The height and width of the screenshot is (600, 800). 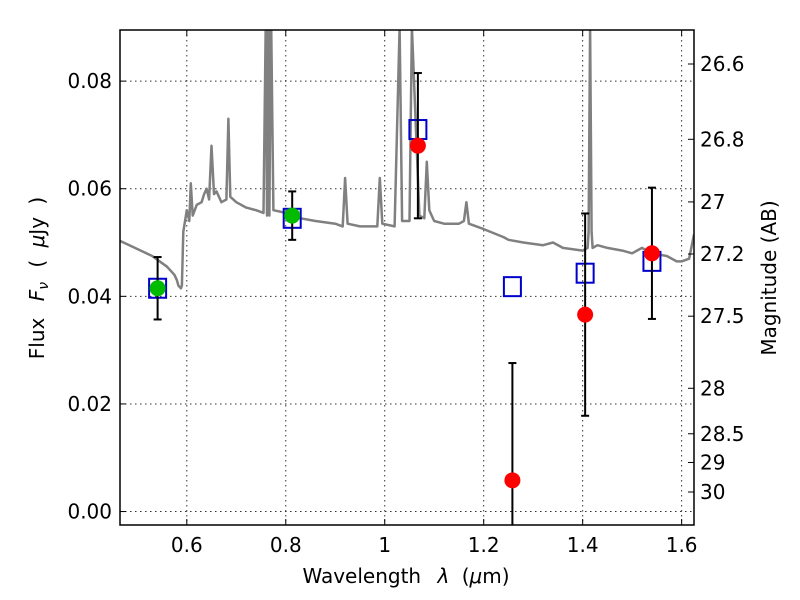 I want to click on right-tick-label: 28.5, so click(x=722, y=434).